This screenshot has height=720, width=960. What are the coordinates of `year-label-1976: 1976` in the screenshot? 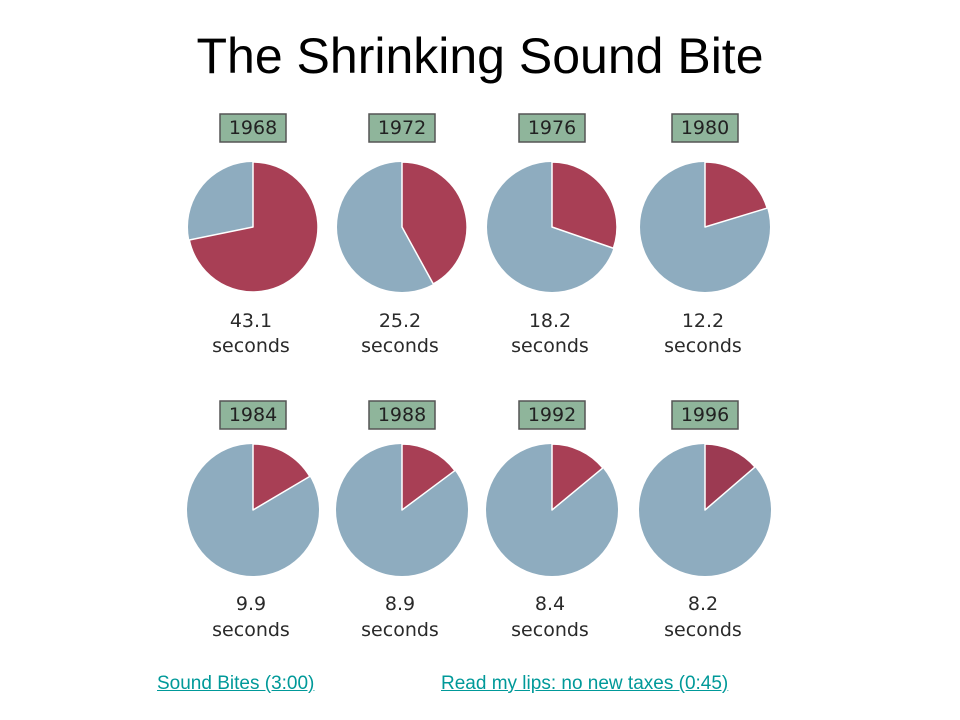 It's located at (552, 128).